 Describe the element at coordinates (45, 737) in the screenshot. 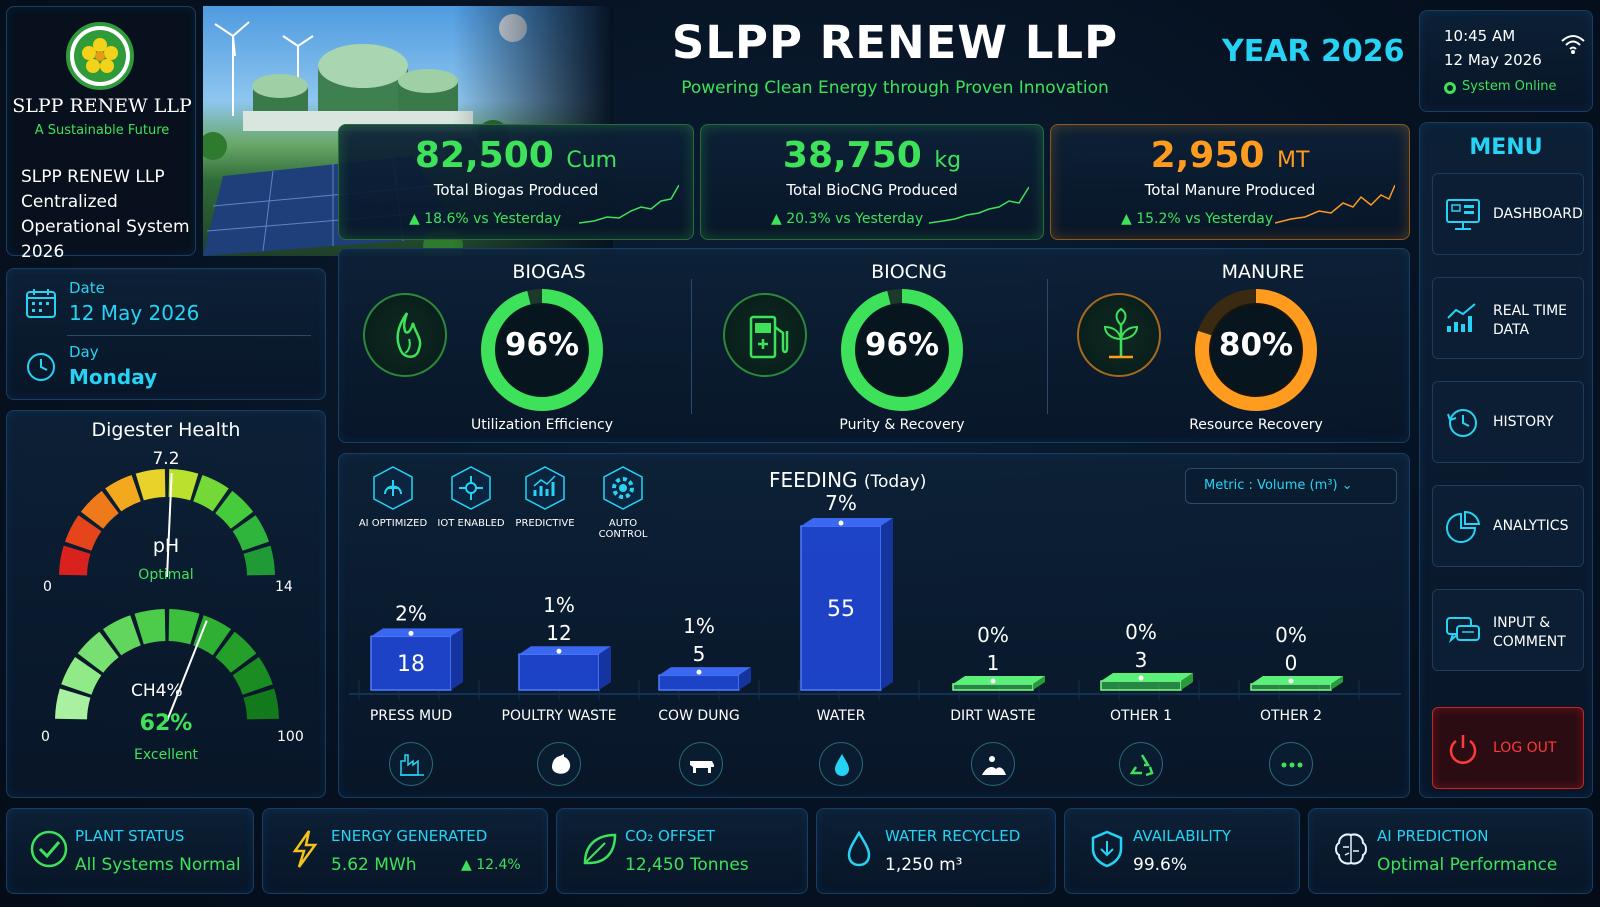

I see `ch4-min: 0` at that location.